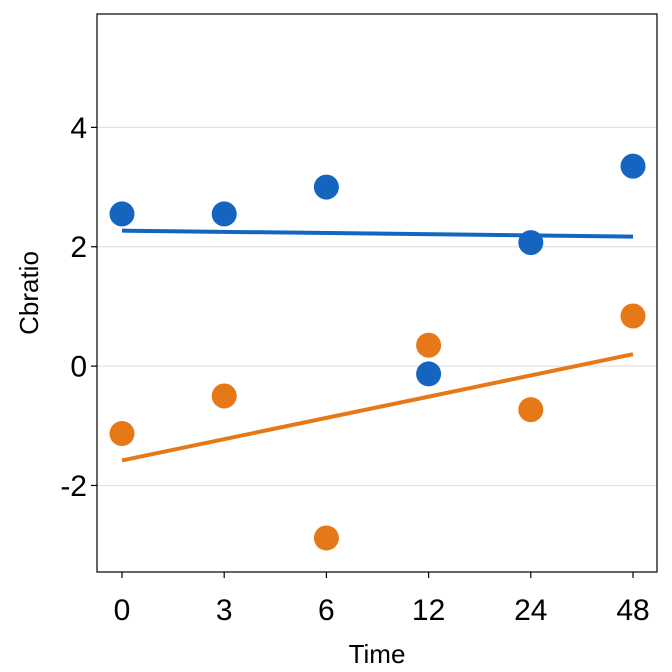 The image size is (672, 672). What do you see at coordinates (78, 128) in the screenshot?
I see `y-tick-label: 4` at bounding box center [78, 128].